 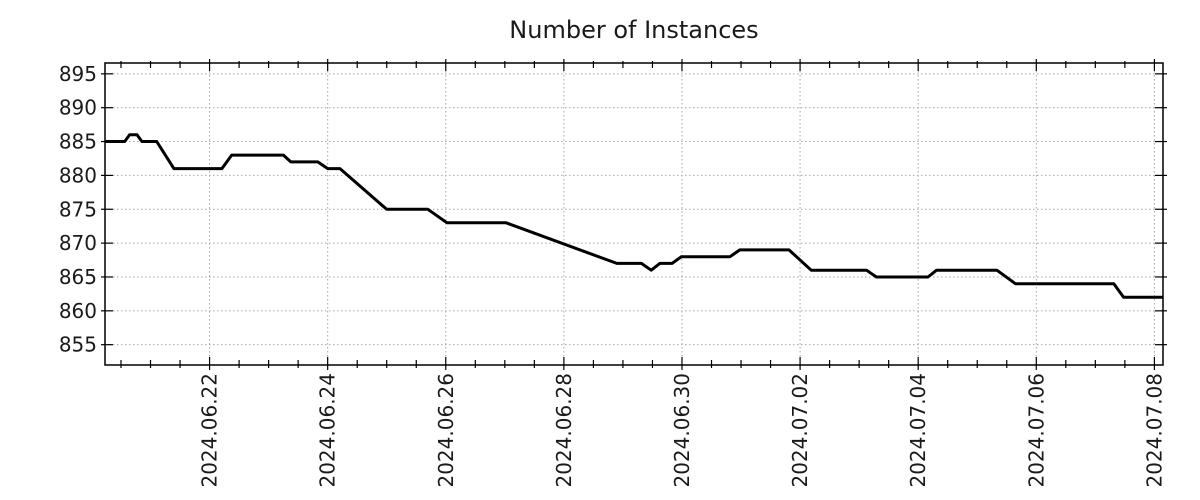 I want to click on y-tick-label: 880, so click(x=78, y=175).